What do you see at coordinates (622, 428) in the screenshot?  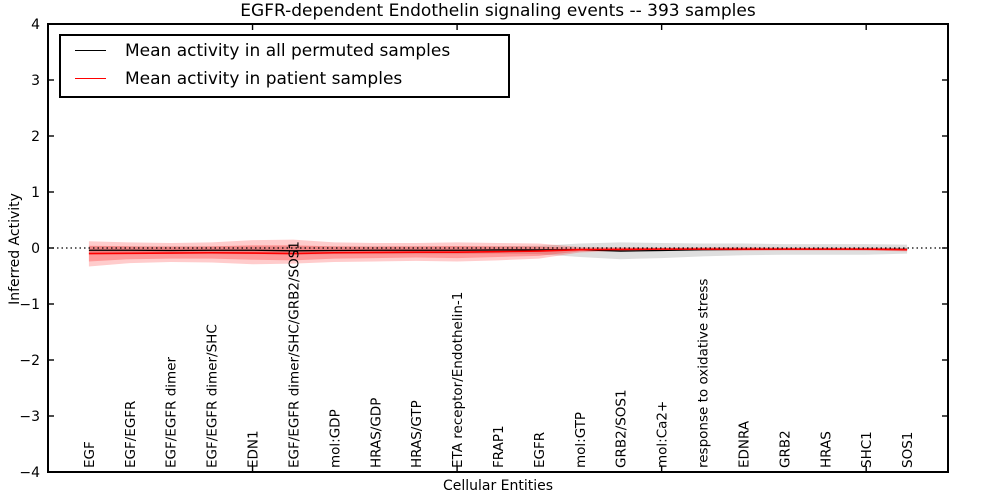 I see `x-category-label: GRB2/SOS1` at bounding box center [622, 428].